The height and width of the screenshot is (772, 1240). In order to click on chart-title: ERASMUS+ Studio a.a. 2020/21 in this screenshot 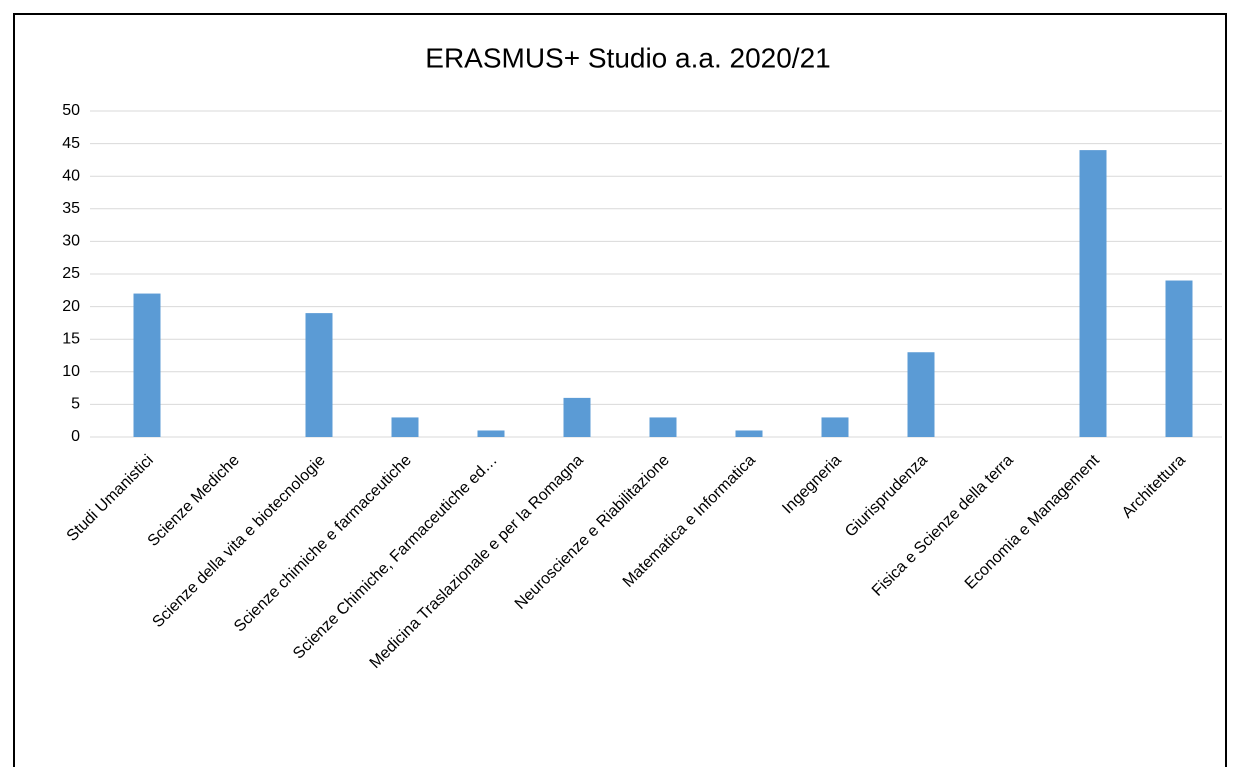, I will do `click(627, 57)`.